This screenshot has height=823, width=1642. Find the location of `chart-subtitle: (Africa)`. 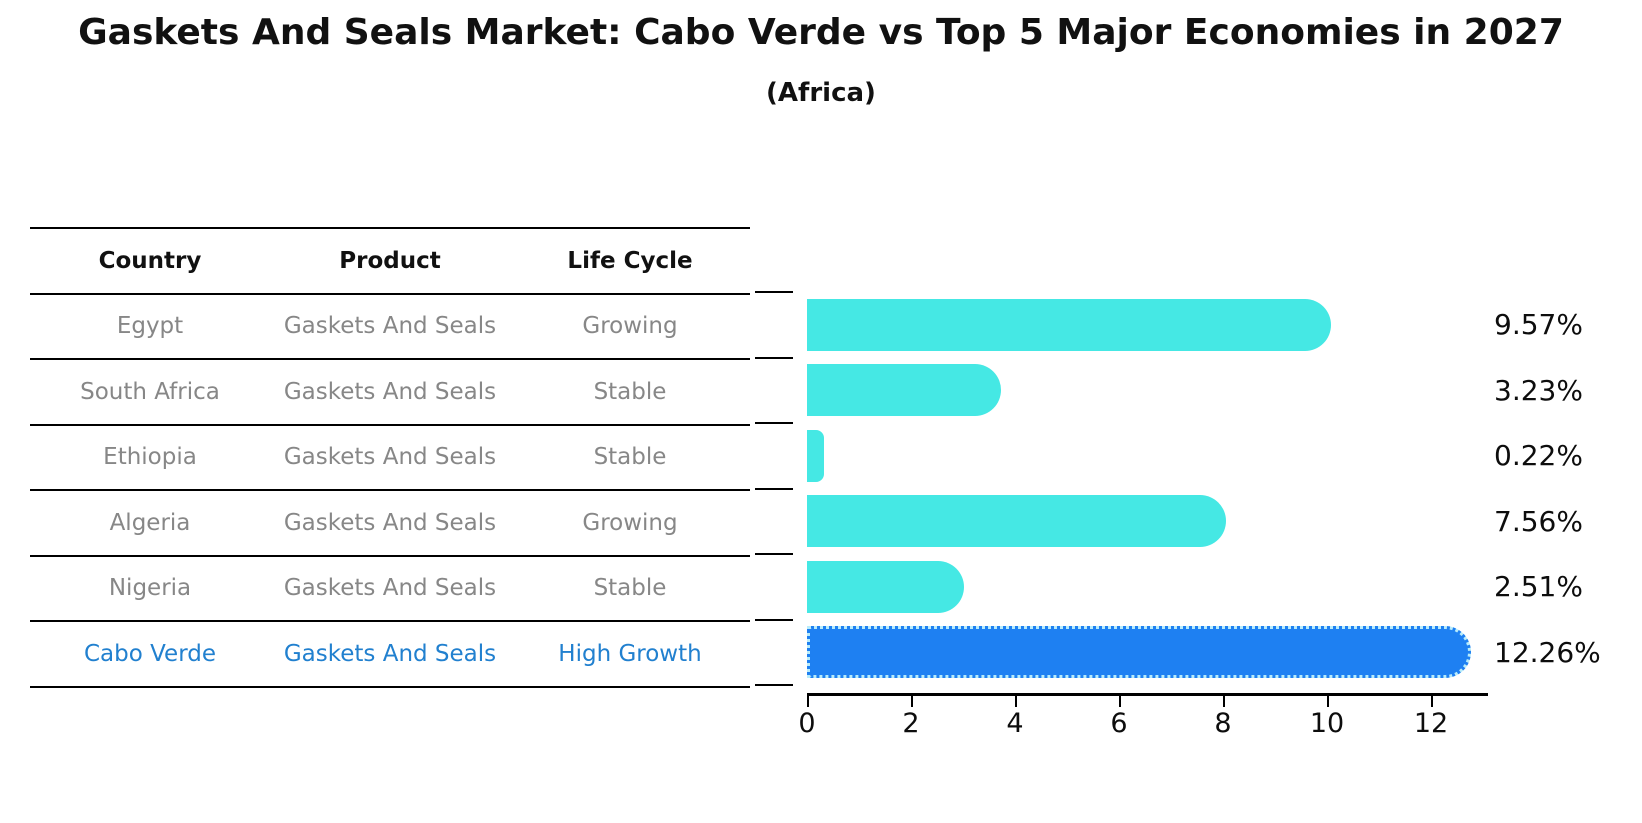

chart-subtitle: (Africa) is located at coordinates (821, 93).